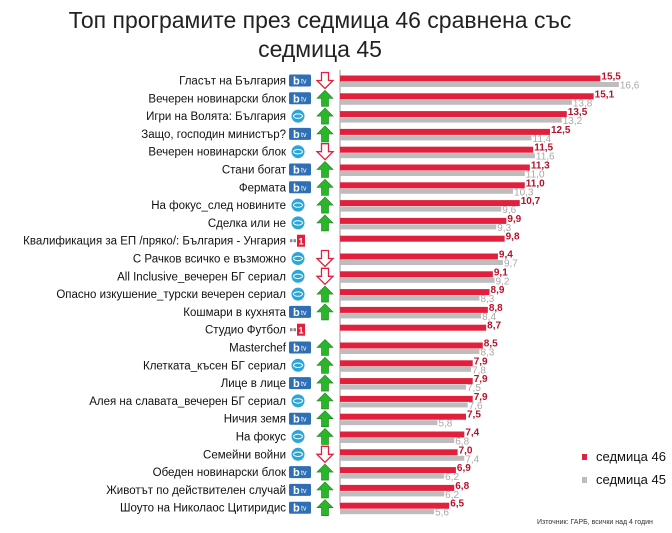 Image resolution: width=672 pixels, height=533 pixels. What do you see at coordinates (630, 86) in the screenshot?
I see `data-label-week-45: 16,6` at bounding box center [630, 86].